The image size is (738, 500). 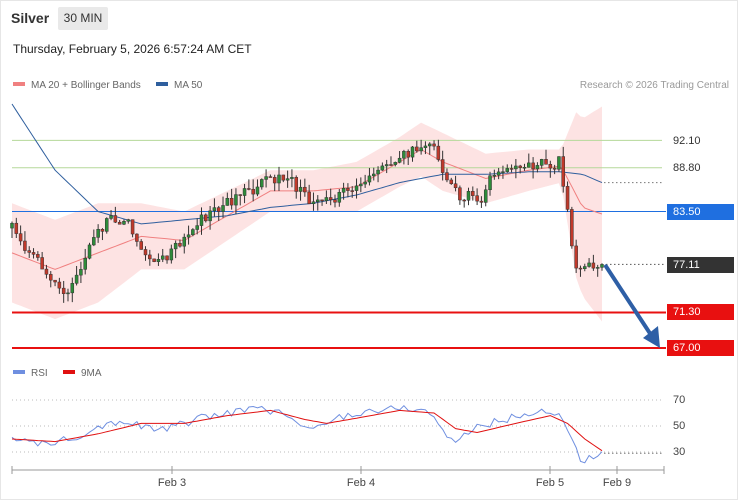 What do you see at coordinates (30, 373) in the screenshot?
I see `legend-rsi: RSI` at bounding box center [30, 373].